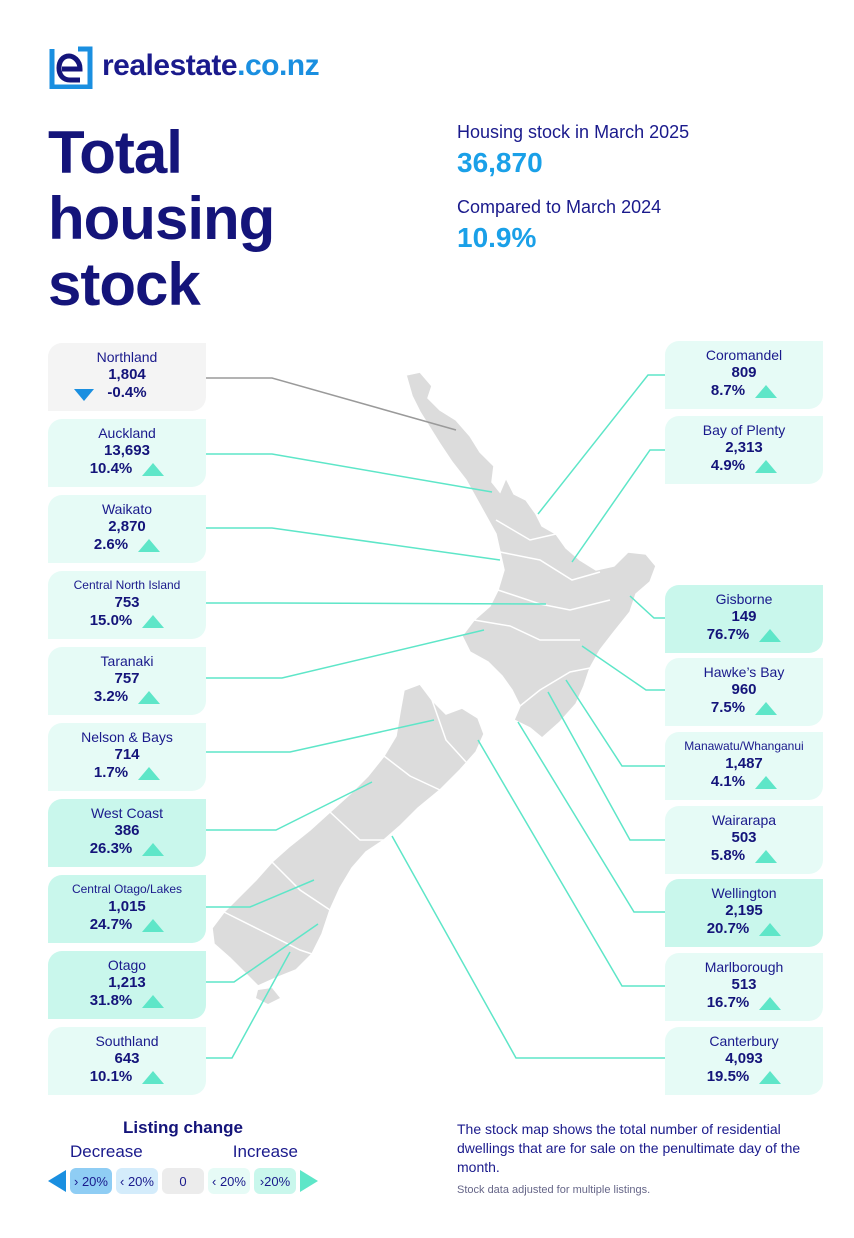 This screenshot has height=1238, width=854. I want to click on region-card-nelson-bays: Nelson & Bays 714 1.7%, so click(127, 757).